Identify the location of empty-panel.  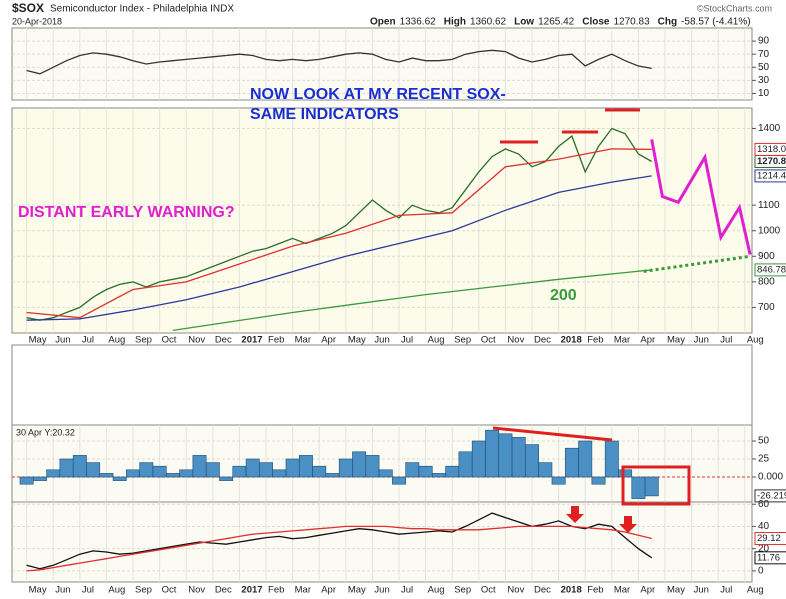
(382, 385).